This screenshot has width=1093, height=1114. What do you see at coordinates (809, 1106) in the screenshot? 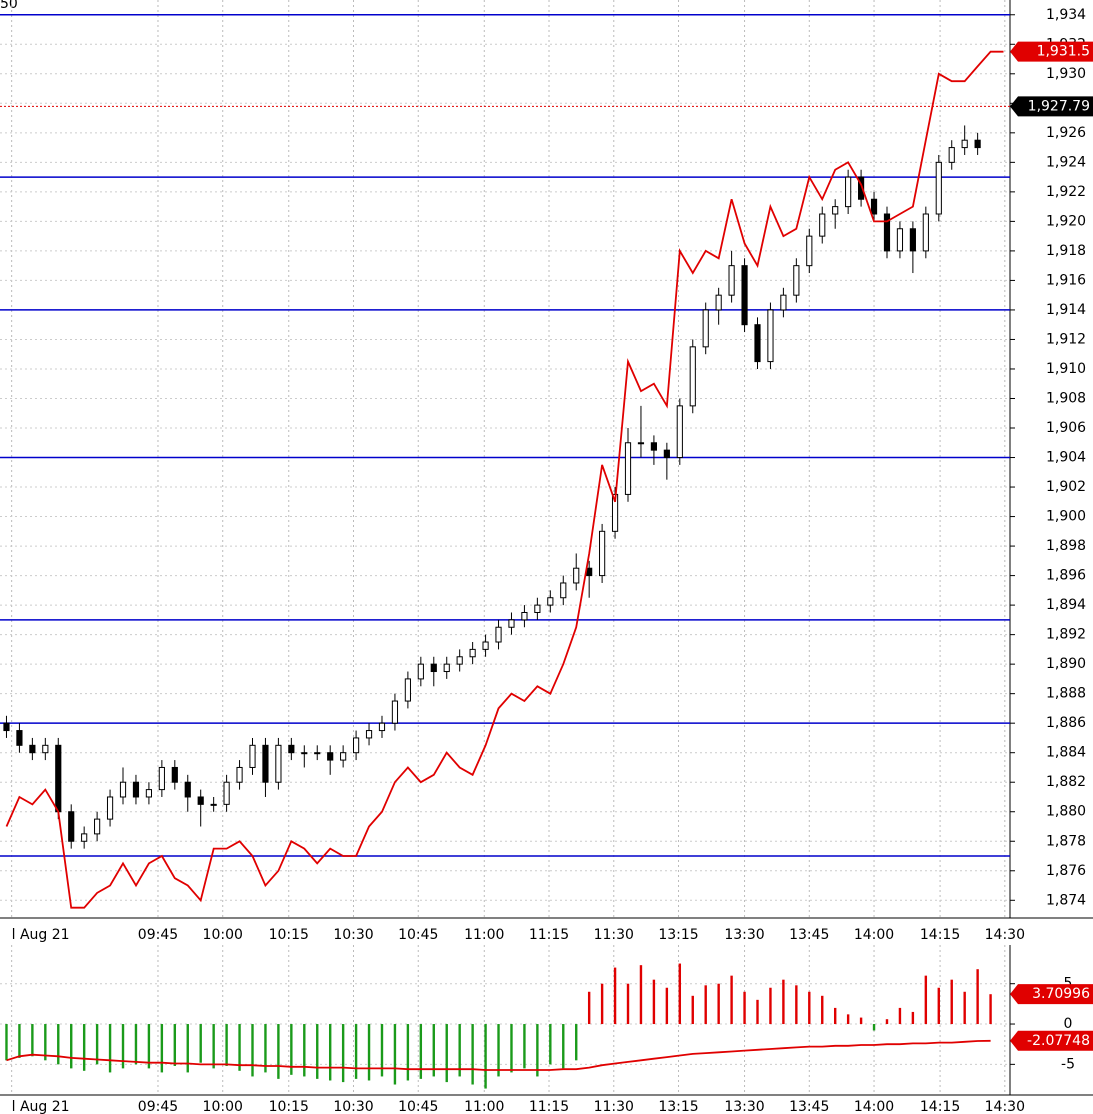
I see `x-tick-label: 13:45` at bounding box center [809, 1106].